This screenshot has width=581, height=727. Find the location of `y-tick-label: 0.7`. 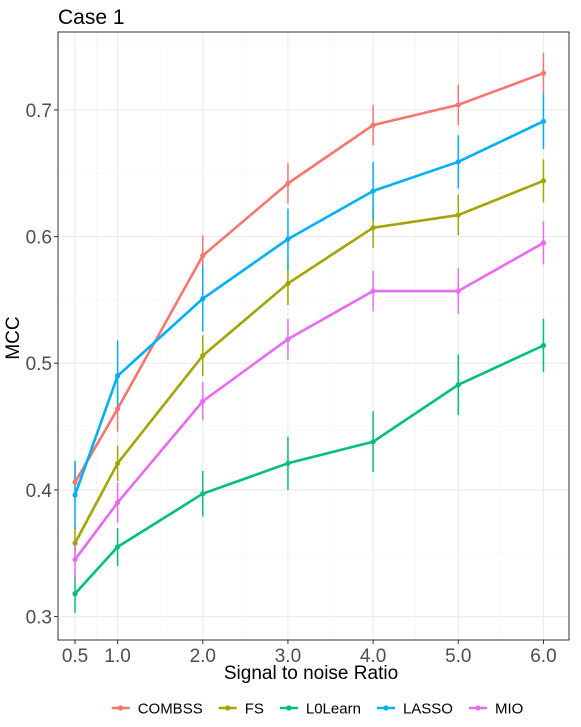

y-tick-label: 0.7 is located at coordinates (39, 111).